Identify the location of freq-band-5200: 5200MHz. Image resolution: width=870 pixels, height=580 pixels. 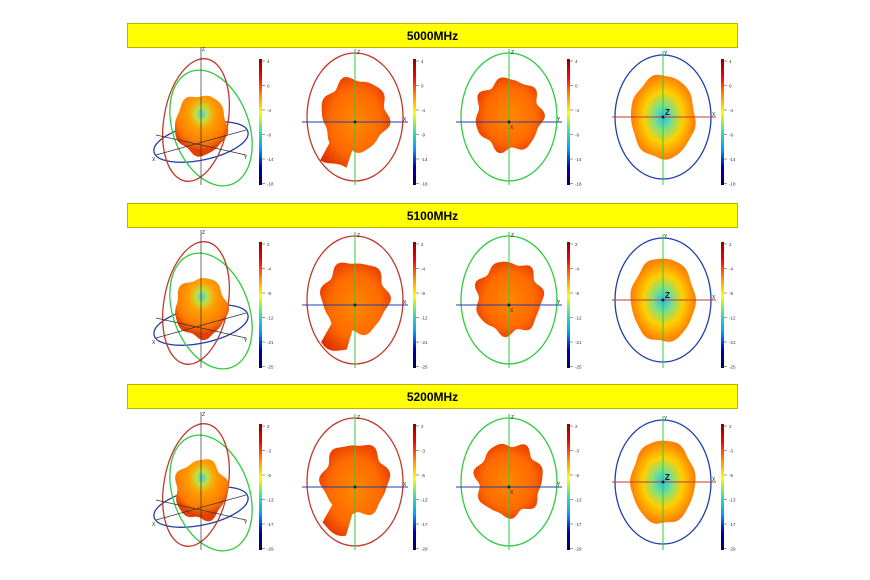
(432, 396).